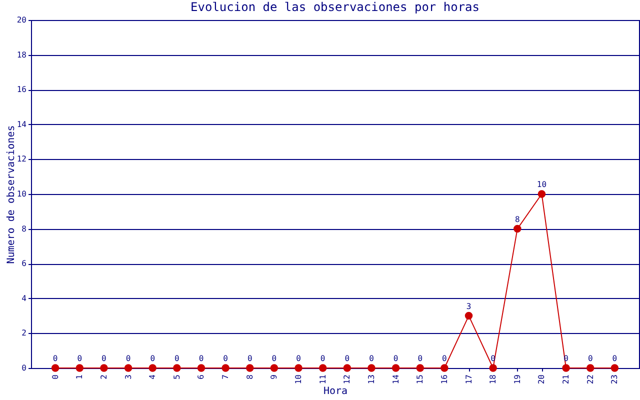 This screenshot has width=640, height=400. Describe the element at coordinates (21, 20) in the screenshot. I see `y-tick-label: 20` at that location.